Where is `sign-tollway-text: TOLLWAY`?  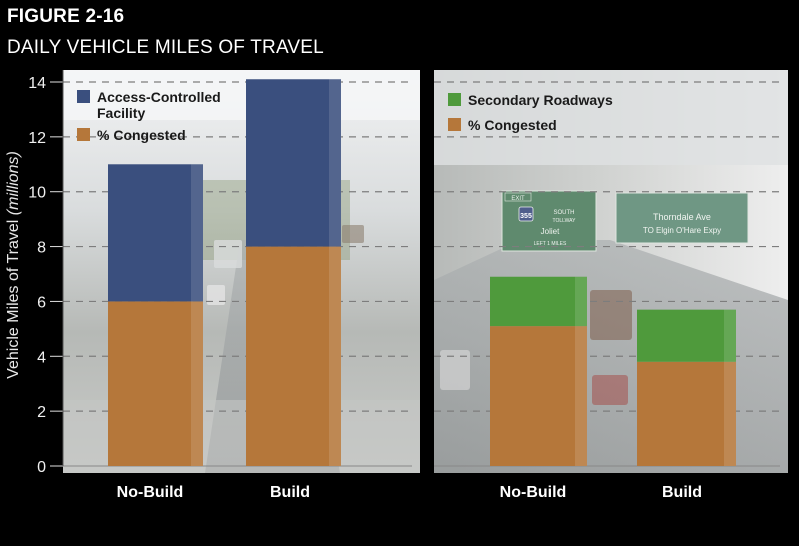
sign-tollway-text: TOLLWAY is located at coordinates (565, 221).